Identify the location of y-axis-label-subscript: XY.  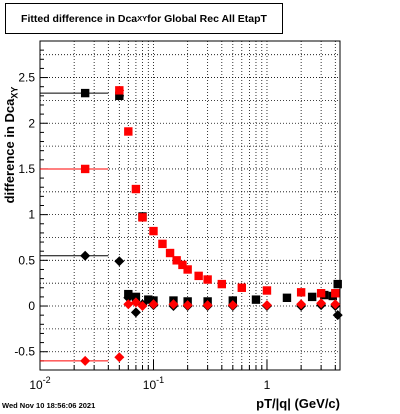
(14, 92).